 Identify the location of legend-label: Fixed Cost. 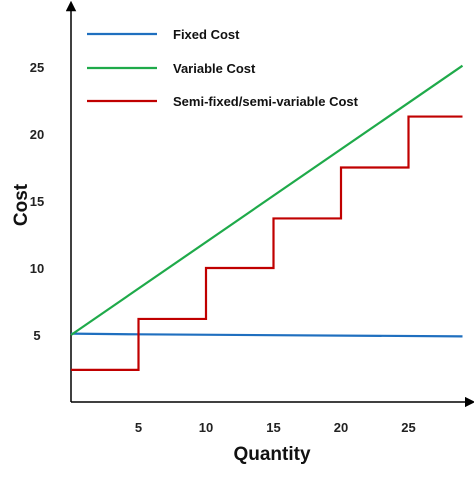
(206, 34).